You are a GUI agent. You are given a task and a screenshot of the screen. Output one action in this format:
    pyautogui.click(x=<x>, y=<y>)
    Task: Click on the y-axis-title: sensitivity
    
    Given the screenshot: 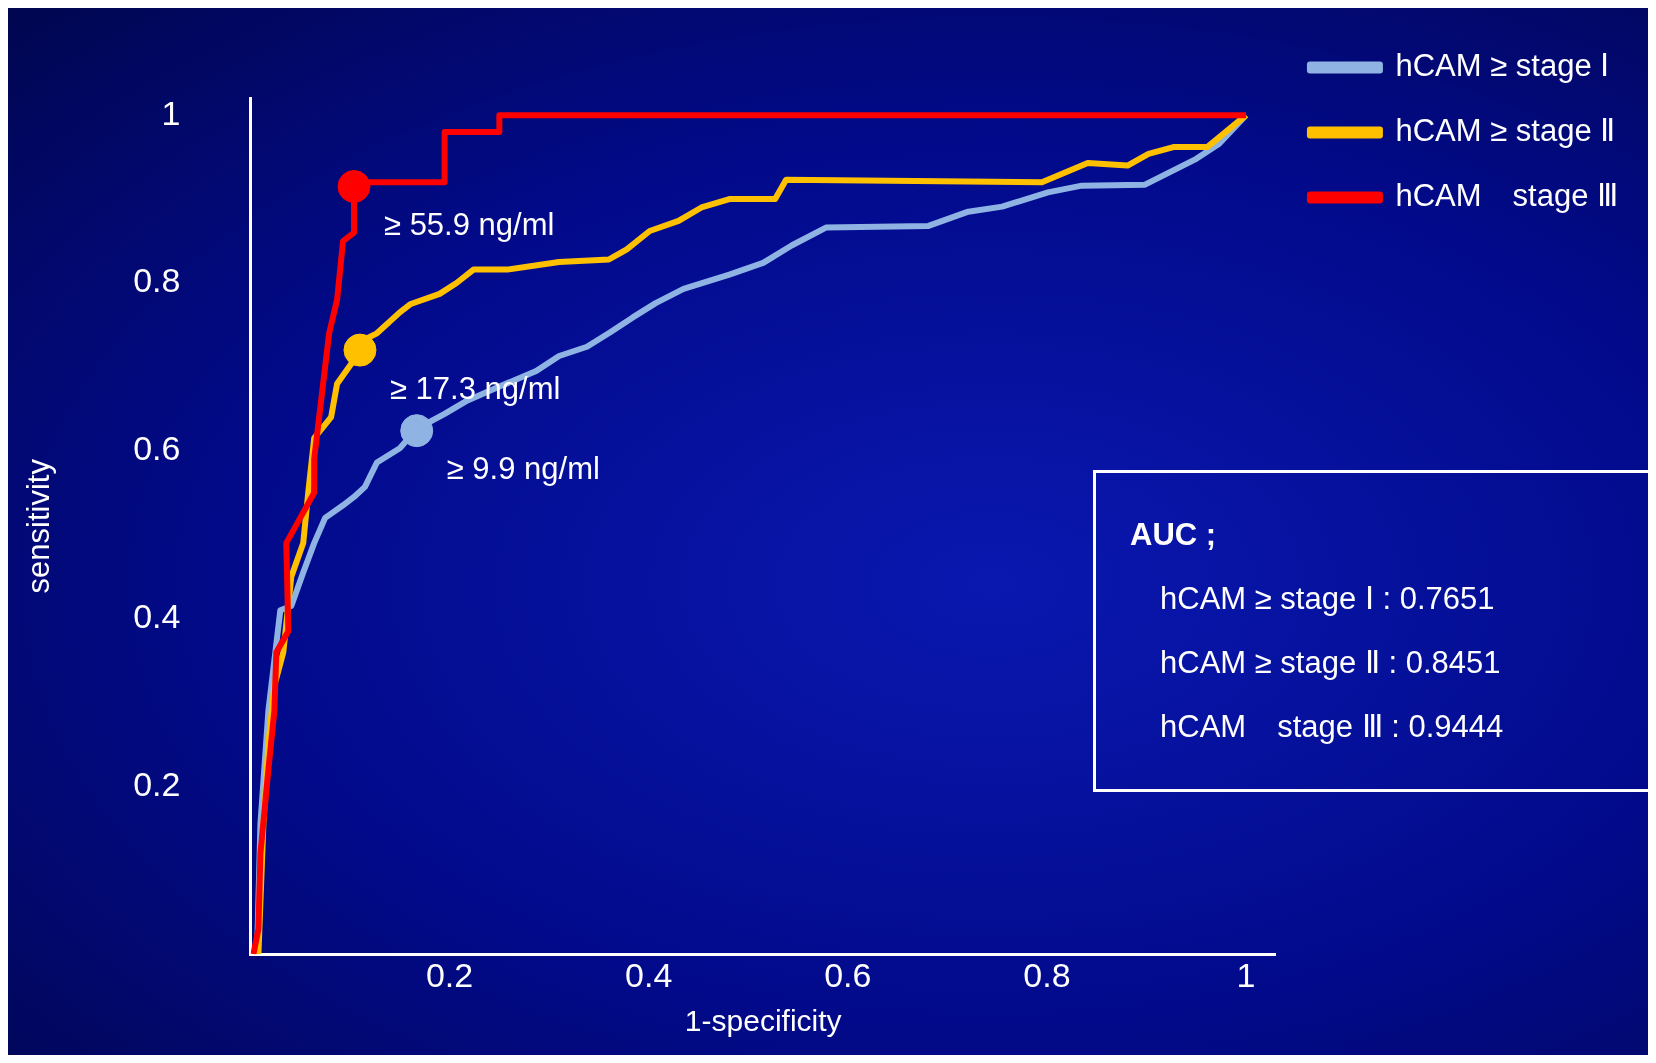 What is the action you would take?
    pyautogui.click(x=39, y=526)
    